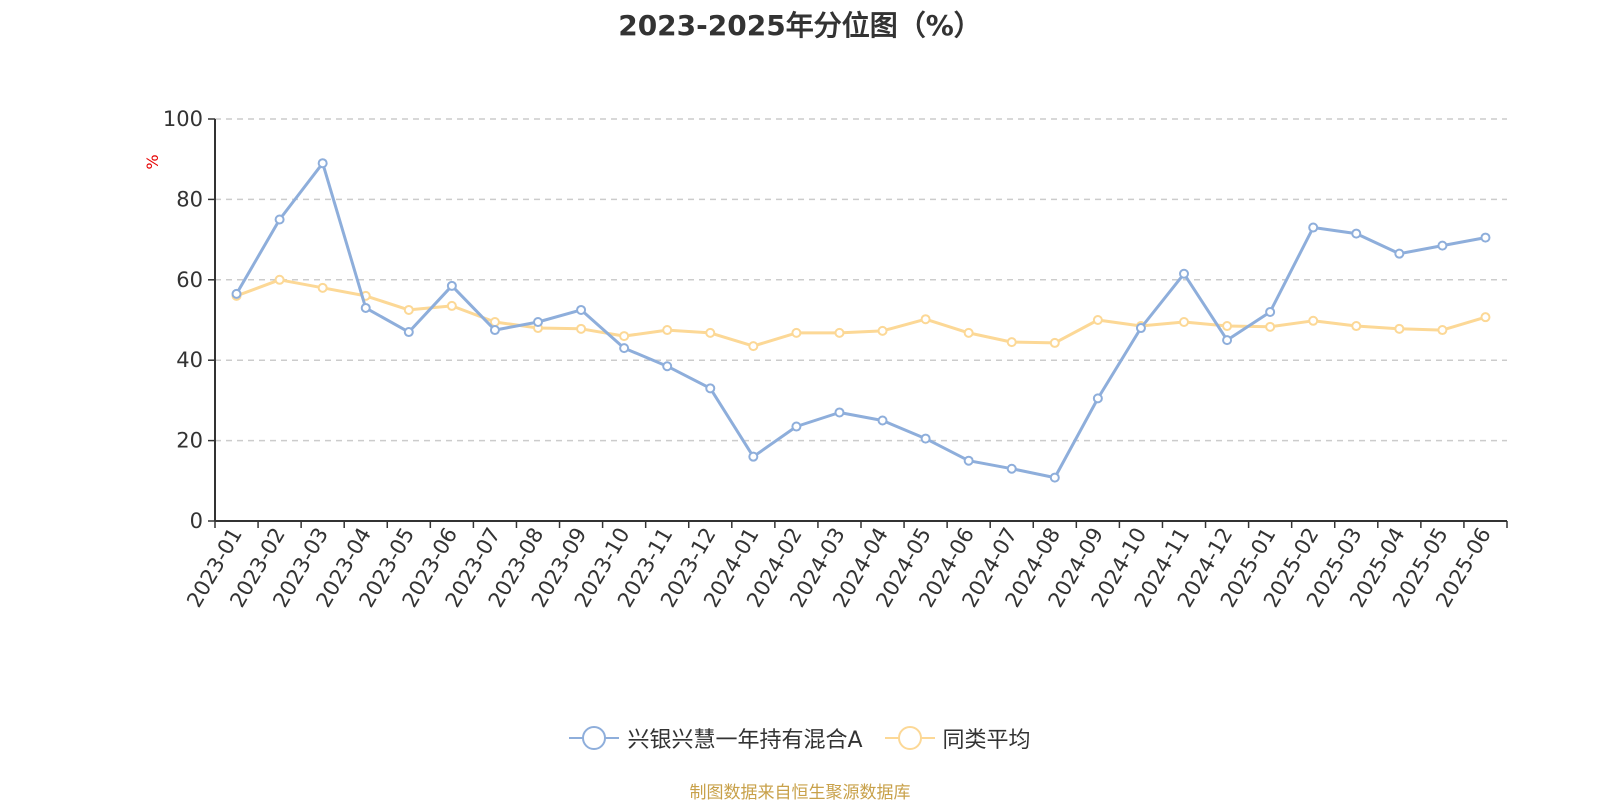 The height and width of the screenshot is (803, 1600). What do you see at coordinates (594, 738) in the screenshot?
I see `legend-marker-fund-icon` at bounding box center [594, 738].